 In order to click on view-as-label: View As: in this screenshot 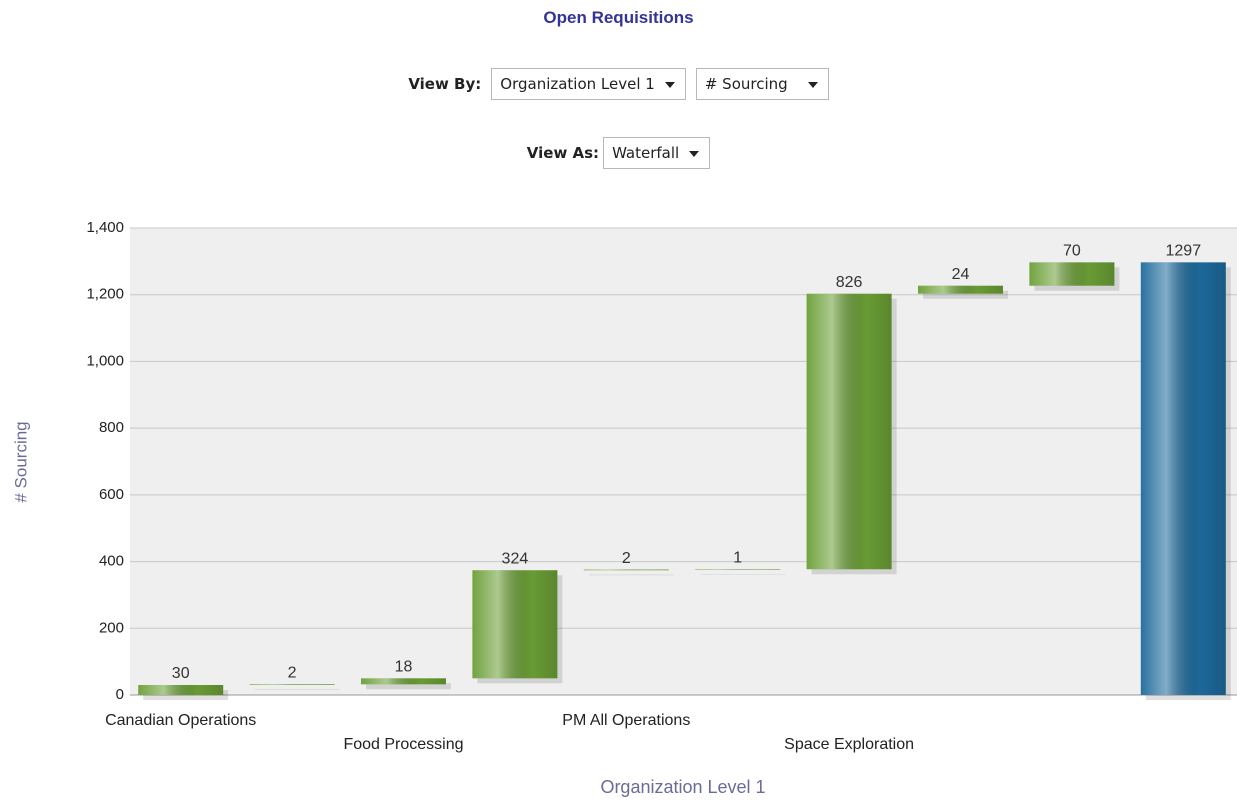, I will do `click(563, 153)`.